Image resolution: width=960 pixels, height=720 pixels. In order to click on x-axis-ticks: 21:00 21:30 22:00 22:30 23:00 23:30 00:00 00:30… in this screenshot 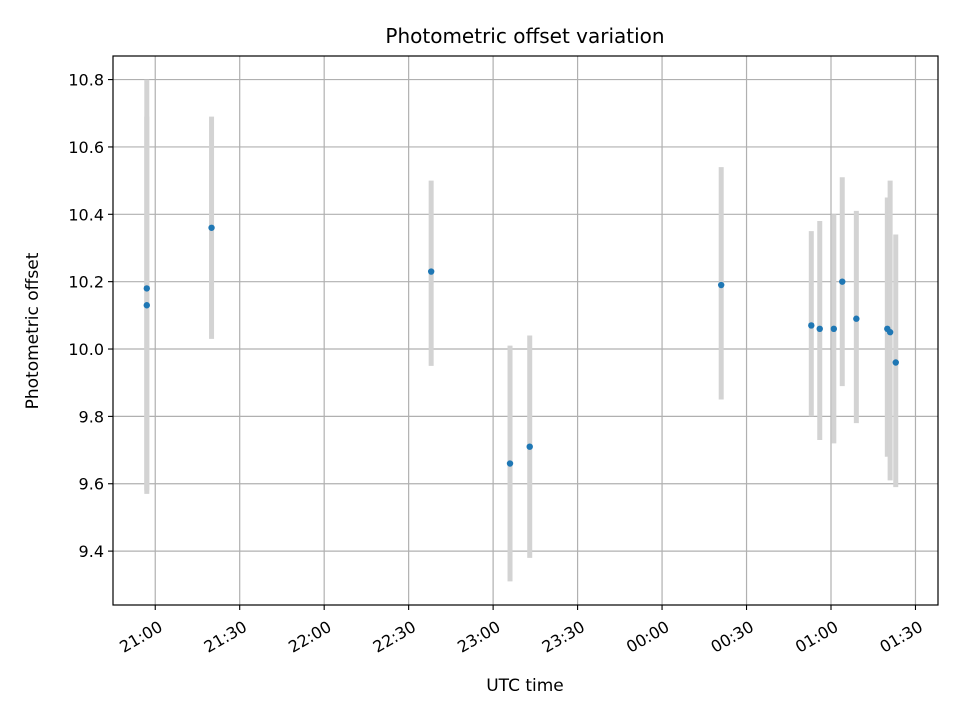, I will do `click(521, 631)`.